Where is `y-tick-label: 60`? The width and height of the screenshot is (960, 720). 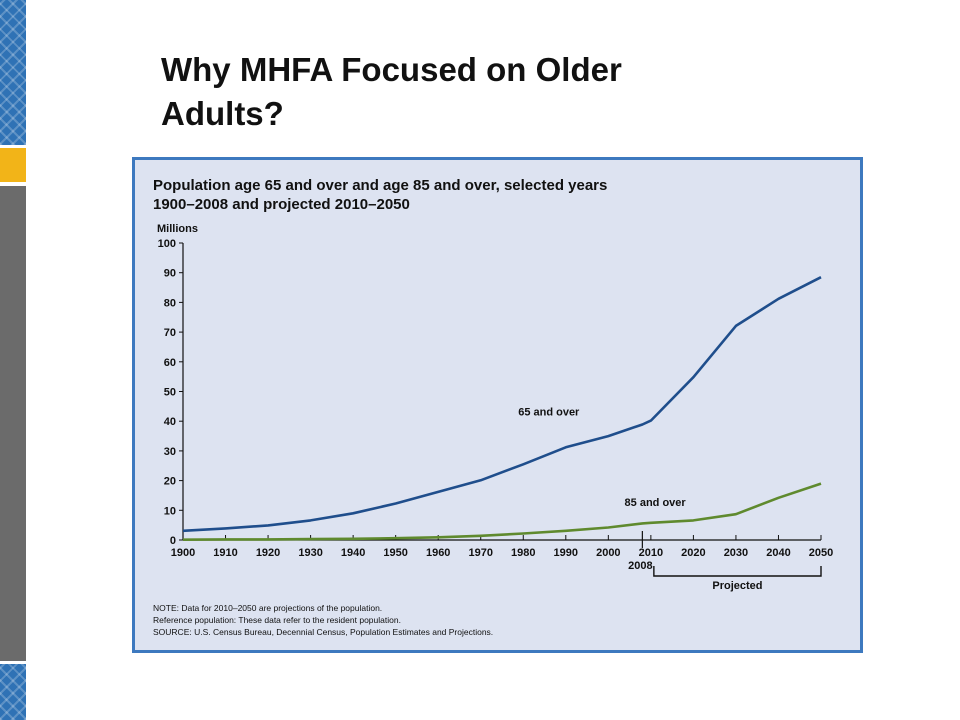
y-tick-label: 60 is located at coordinates (170, 363).